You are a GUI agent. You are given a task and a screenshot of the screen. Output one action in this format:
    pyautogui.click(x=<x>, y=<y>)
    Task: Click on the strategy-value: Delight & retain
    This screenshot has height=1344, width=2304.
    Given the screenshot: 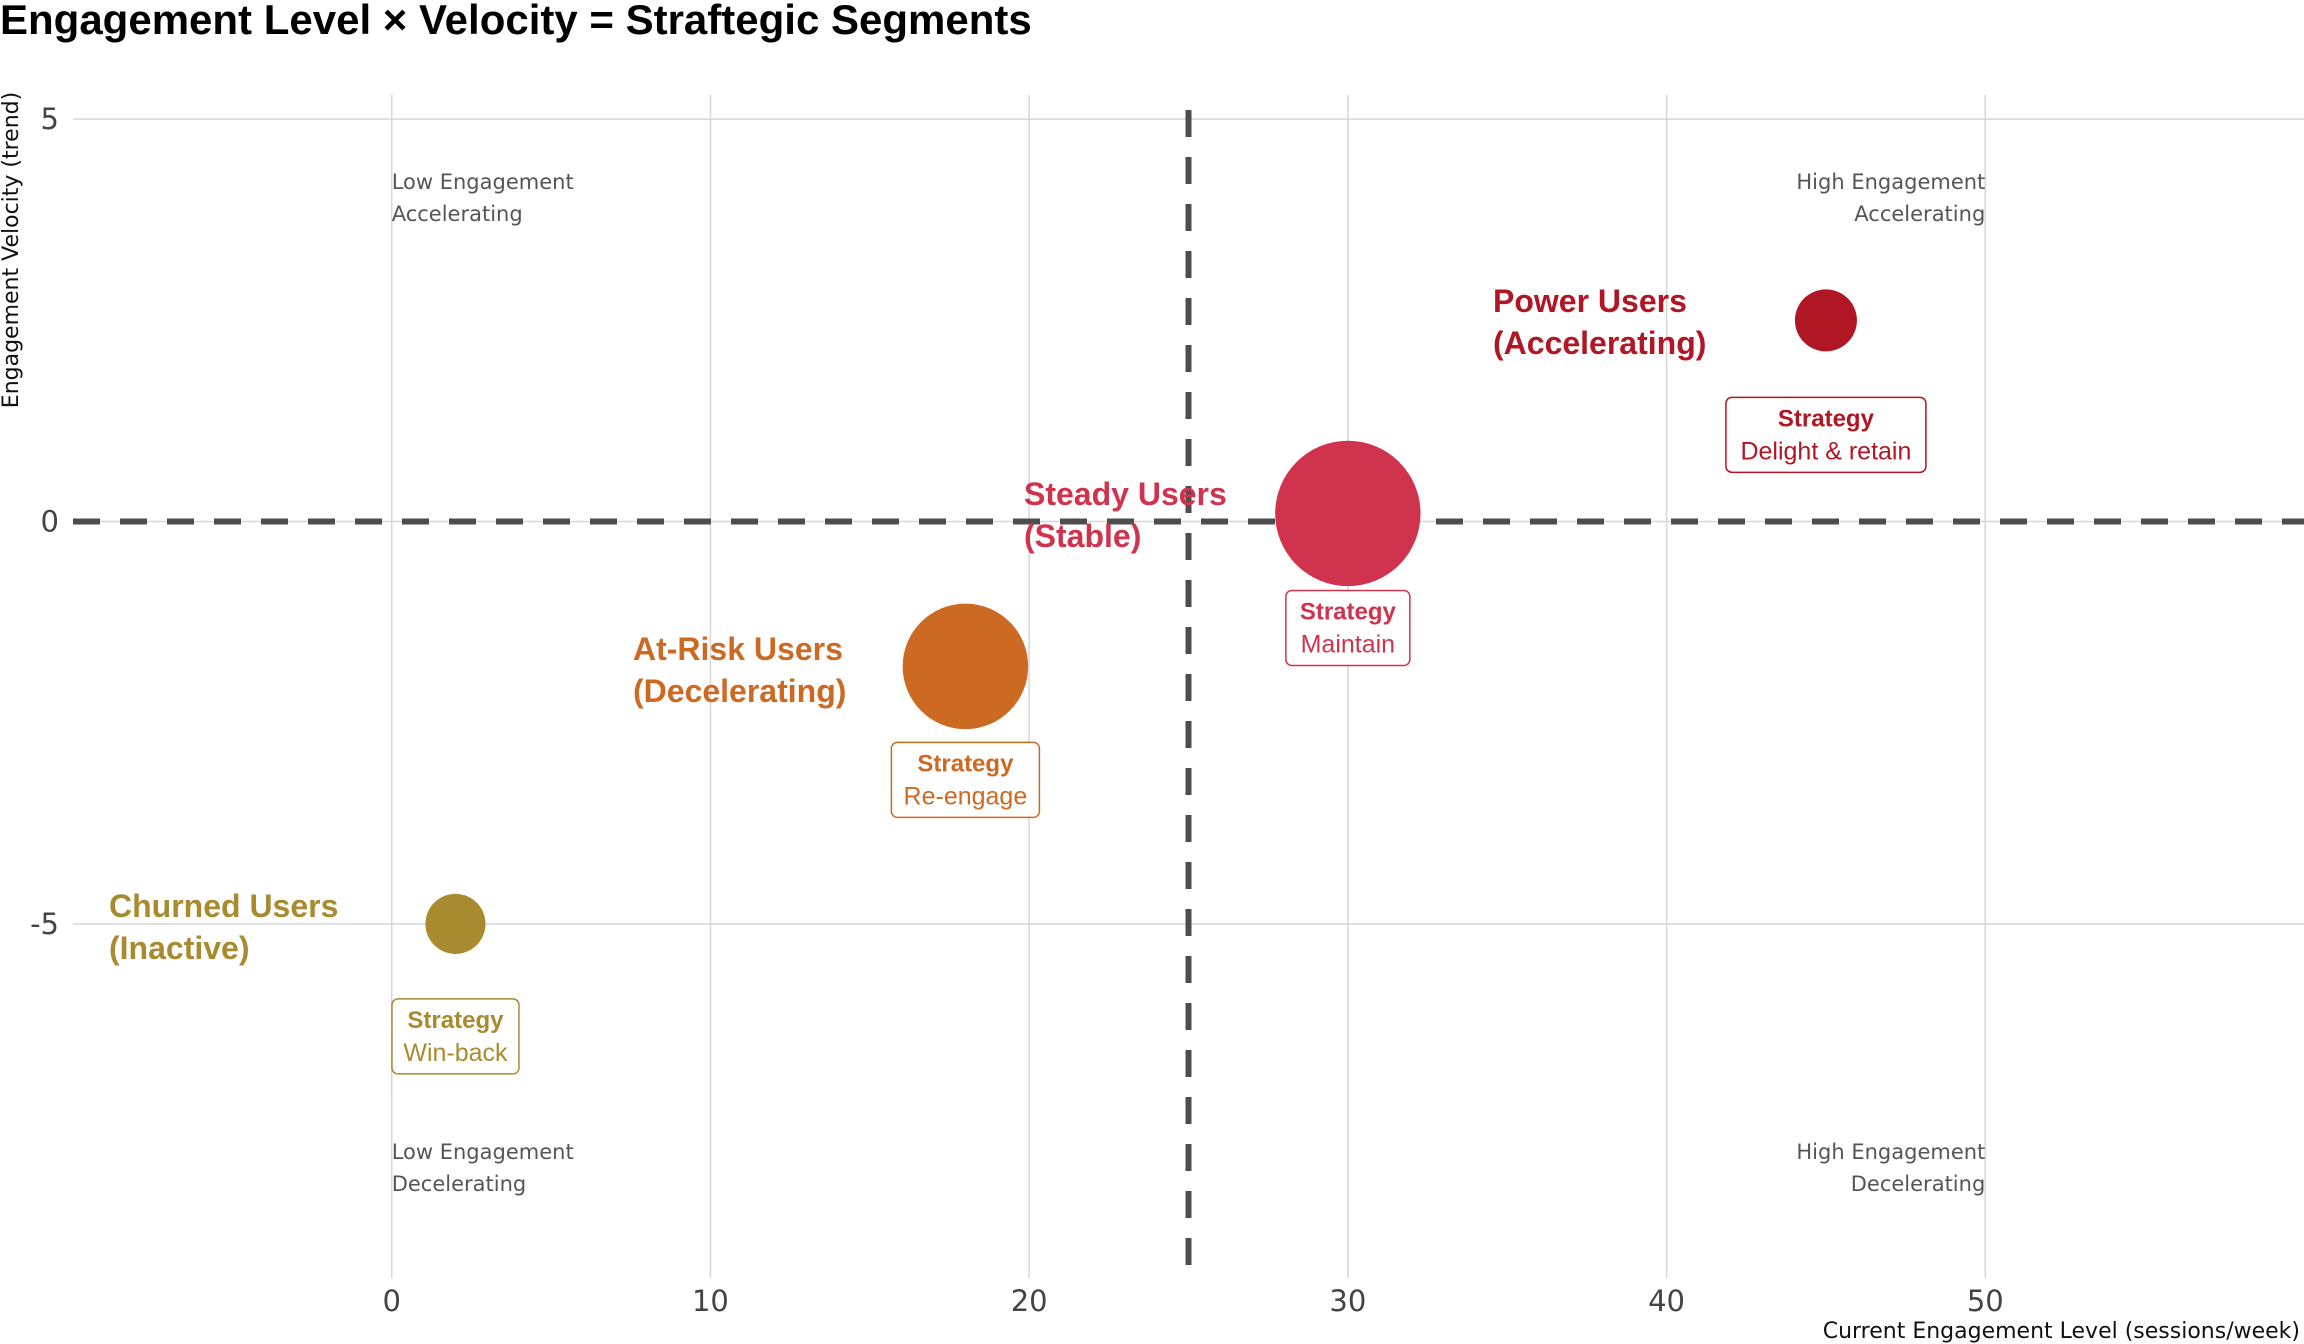 What is the action you would take?
    pyautogui.click(x=1825, y=451)
    